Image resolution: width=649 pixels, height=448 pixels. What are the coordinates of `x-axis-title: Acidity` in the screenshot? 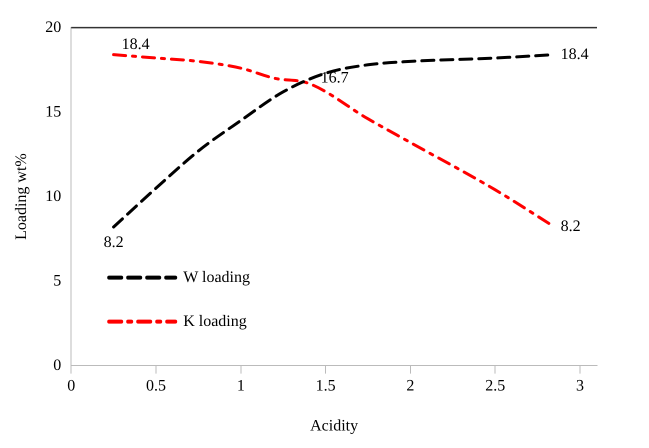 It's located at (334, 426).